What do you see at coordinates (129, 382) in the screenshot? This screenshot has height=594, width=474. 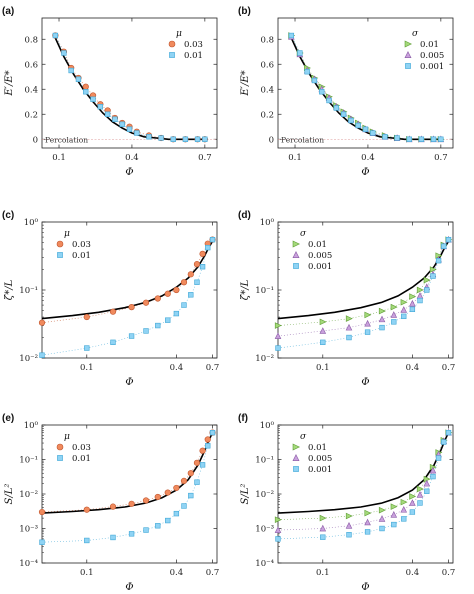 I see `x-axis-label: Φ` at bounding box center [129, 382].